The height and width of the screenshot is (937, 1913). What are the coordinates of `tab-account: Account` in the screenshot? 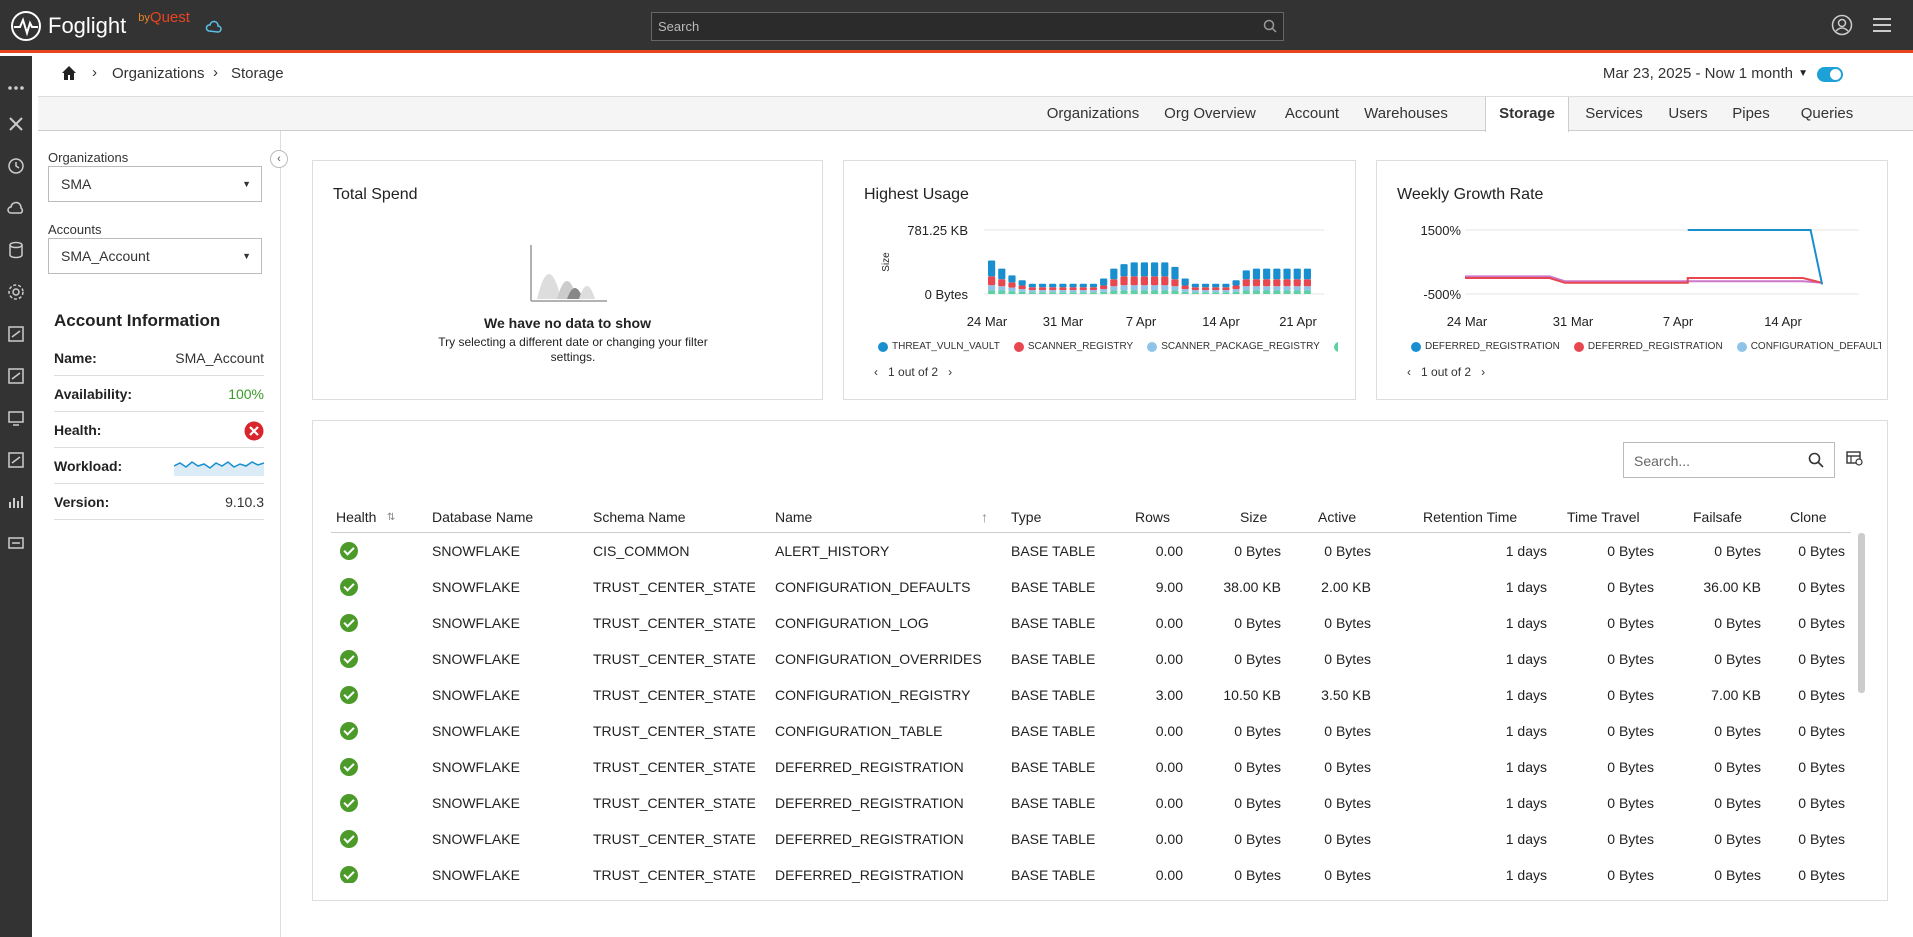 It's located at (1312, 113).